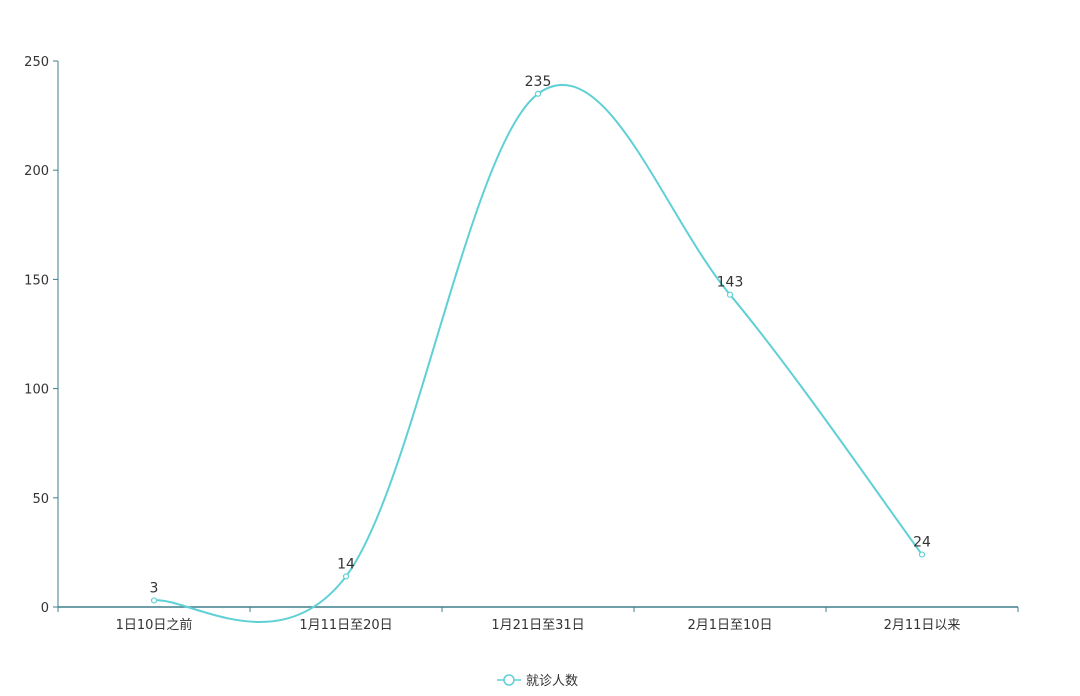 The width and height of the screenshot is (1080, 696). Describe the element at coordinates (537, 625) in the screenshot. I see `x-tick-label: 1月21日至31日` at that location.